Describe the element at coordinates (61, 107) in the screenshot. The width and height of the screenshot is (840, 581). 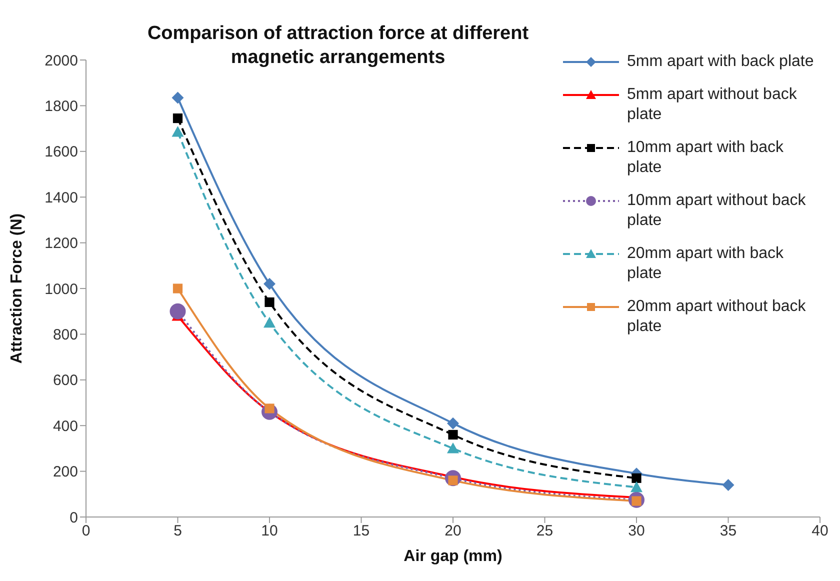
I see `y-tick-label: 1800` at that location.